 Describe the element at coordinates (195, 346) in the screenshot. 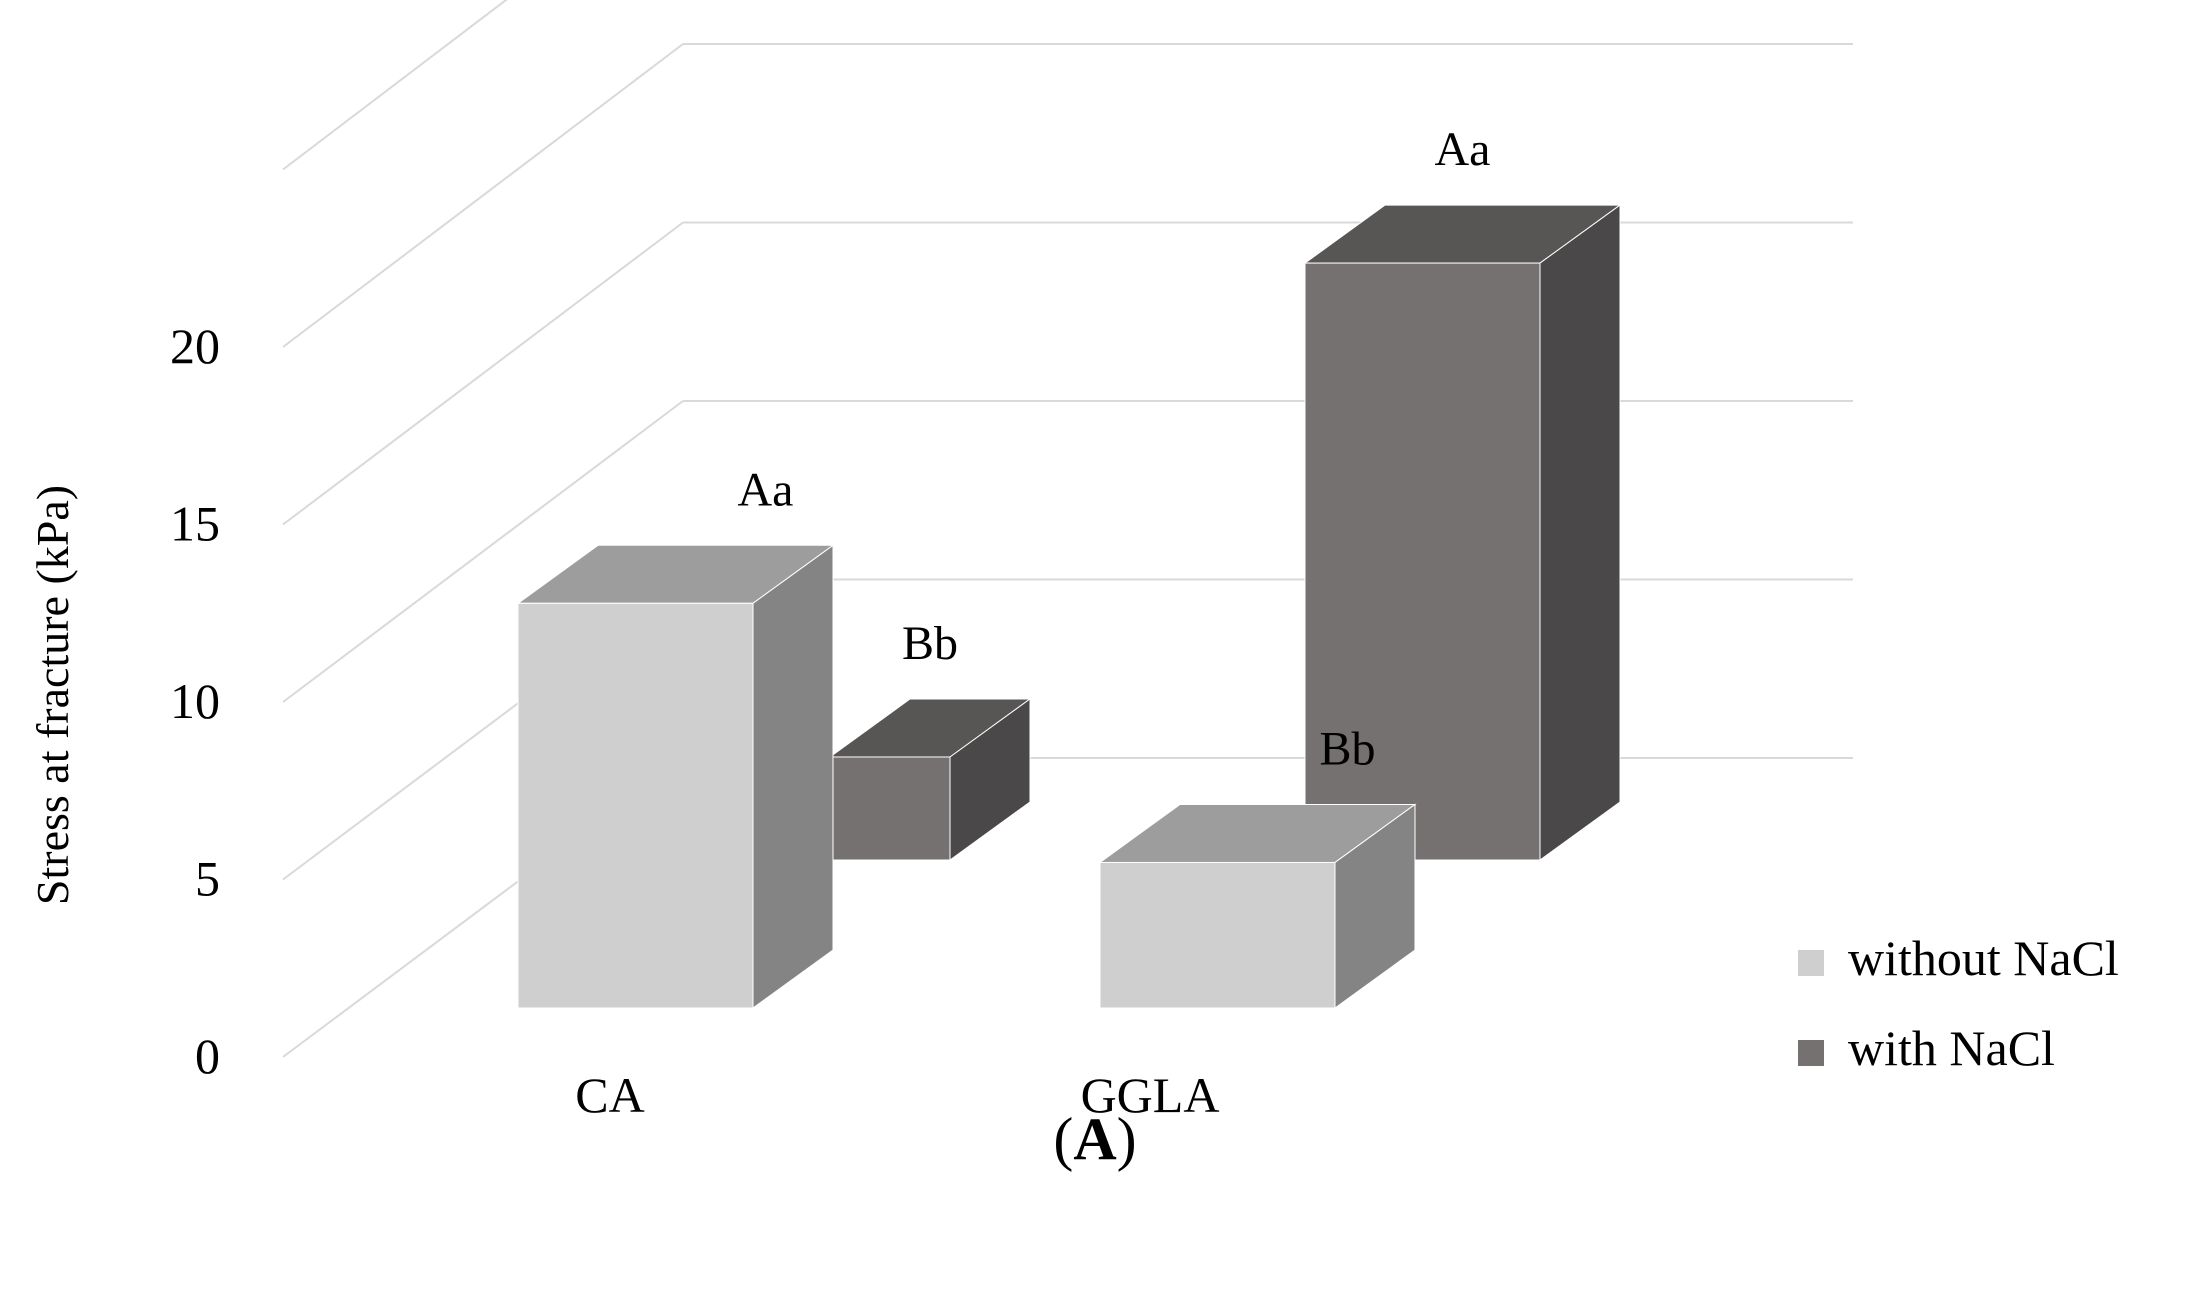

I see `y-tick-label: 20` at that location.